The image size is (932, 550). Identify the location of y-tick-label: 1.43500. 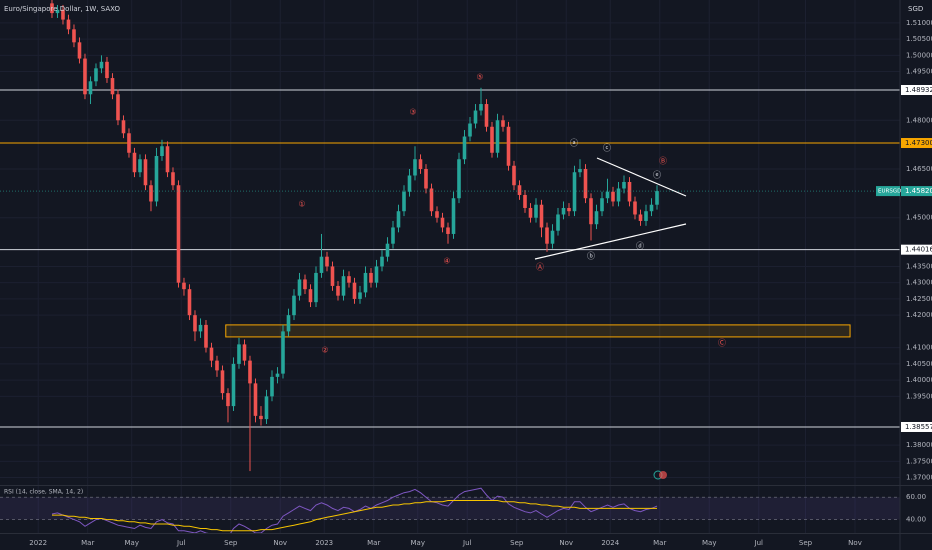
(919, 266).